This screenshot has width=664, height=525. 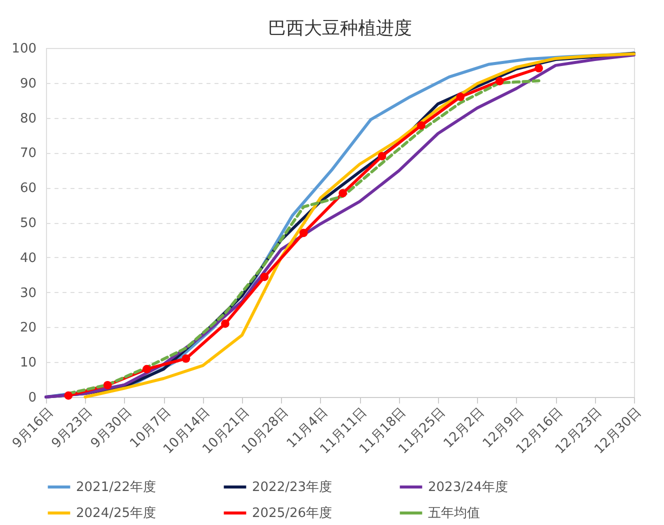 What do you see at coordinates (28, 223) in the screenshot?
I see `y-tick-label: 50` at bounding box center [28, 223].